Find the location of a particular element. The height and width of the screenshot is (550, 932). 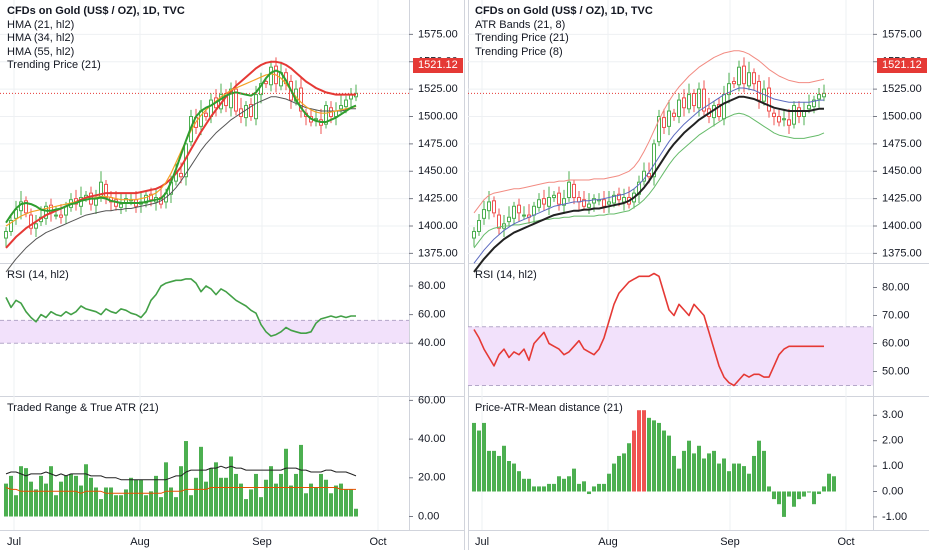

atr-band-lower is located at coordinates (649, 180).